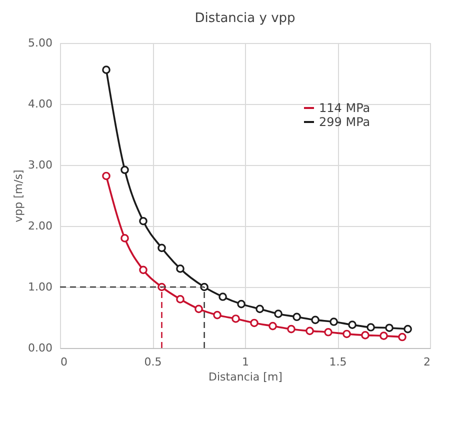  I want to click on x-tick-label: 1.5, so click(338, 362).